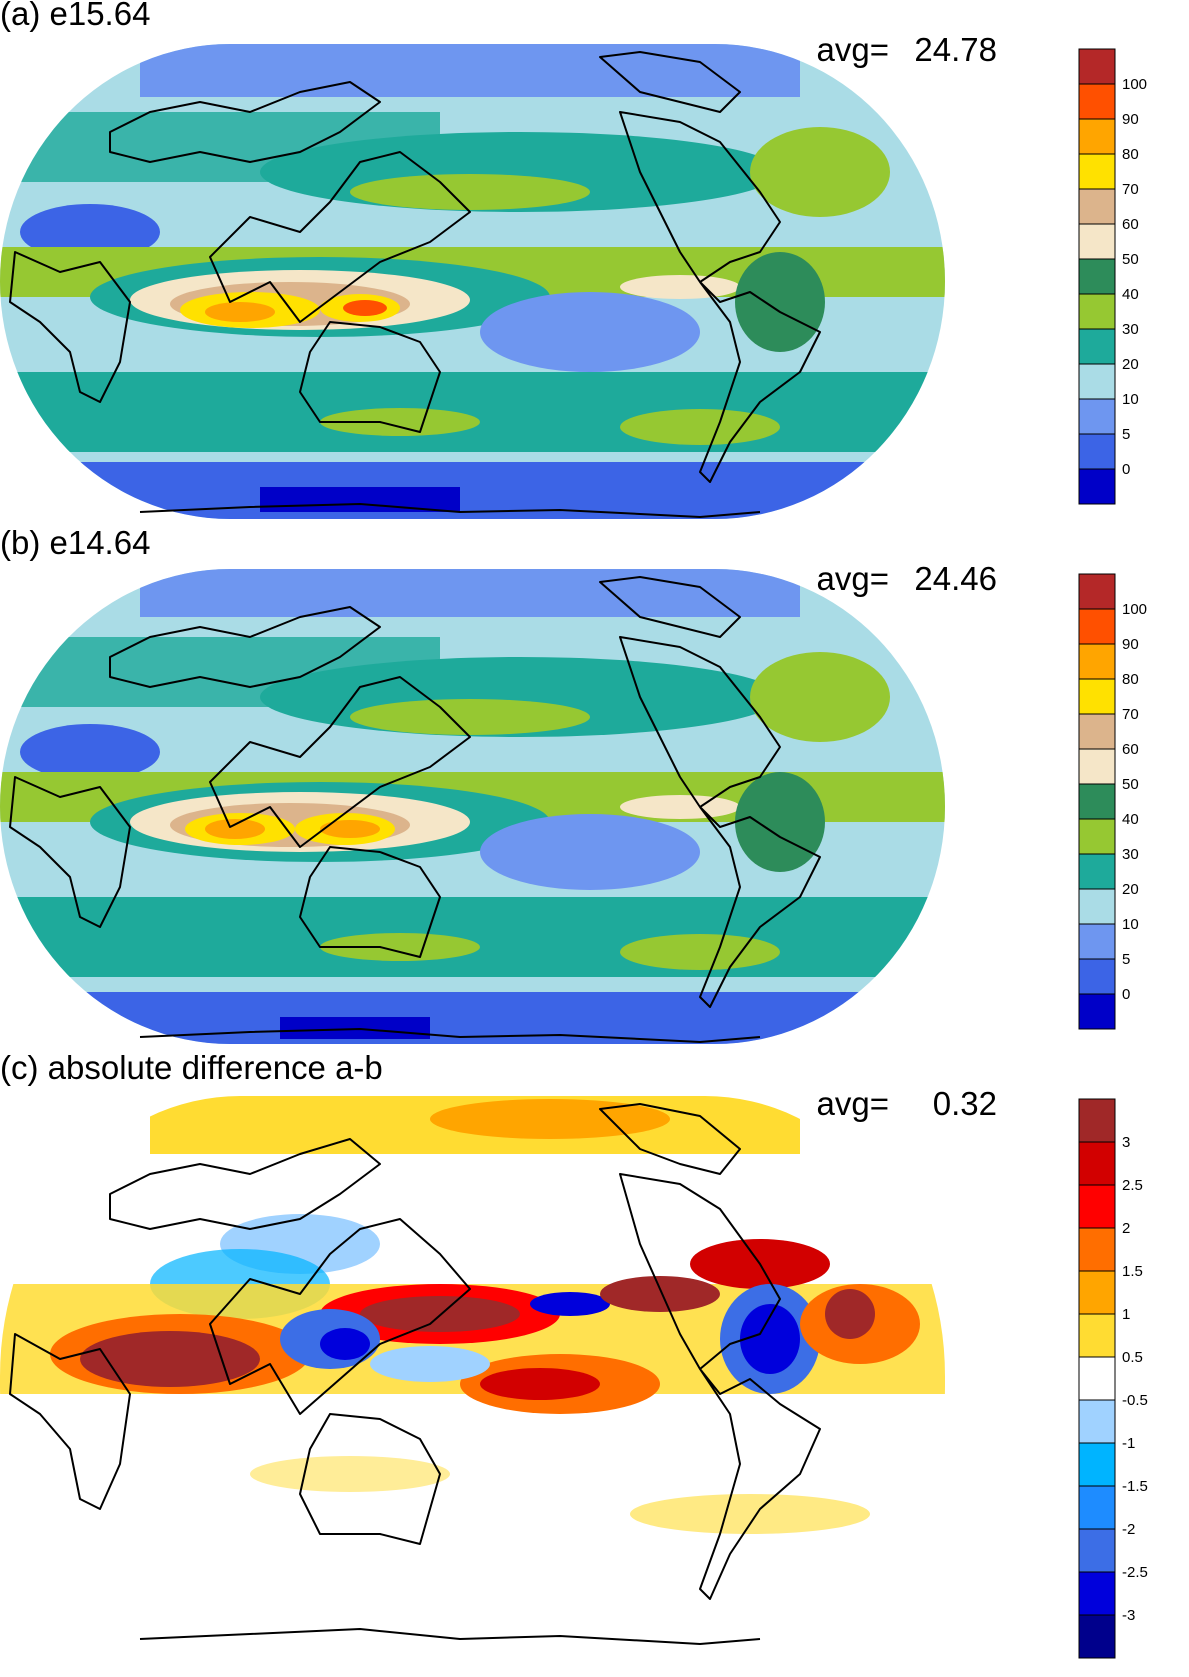 This screenshot has height=1677, width=1189. What do you see at coordinates (1128, 1529) in the screenshot?
I see `colorbar-tick-label: -2` at bounding box center [1128, 1529].